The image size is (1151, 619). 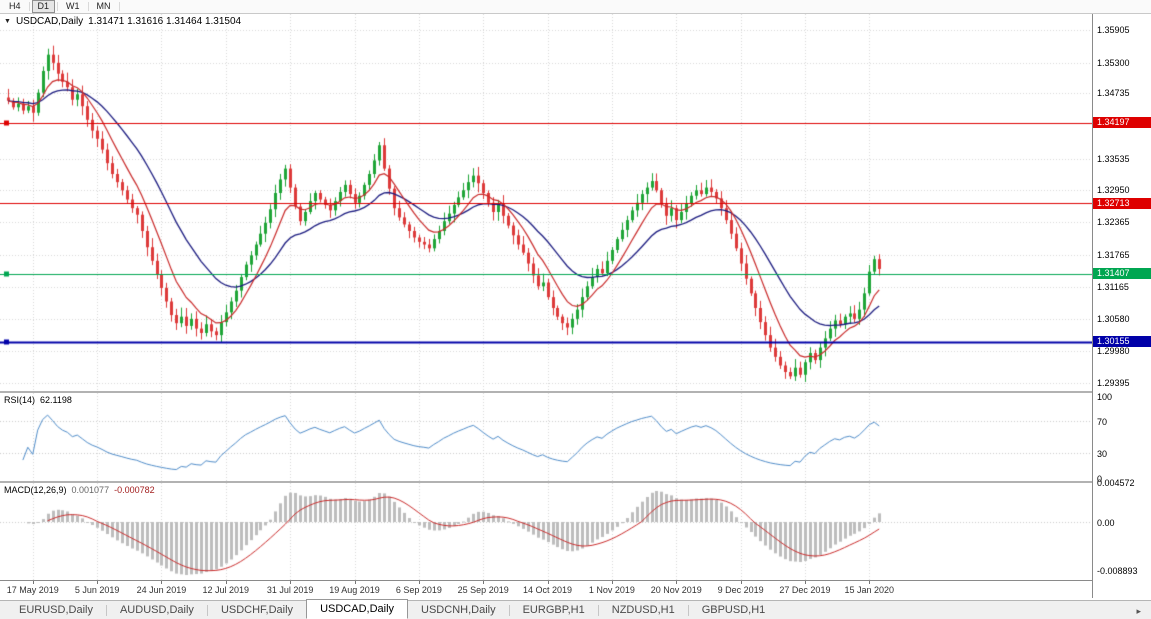 I want to click on price-axis-label: 1.34735, so click(x=1113, y=93).